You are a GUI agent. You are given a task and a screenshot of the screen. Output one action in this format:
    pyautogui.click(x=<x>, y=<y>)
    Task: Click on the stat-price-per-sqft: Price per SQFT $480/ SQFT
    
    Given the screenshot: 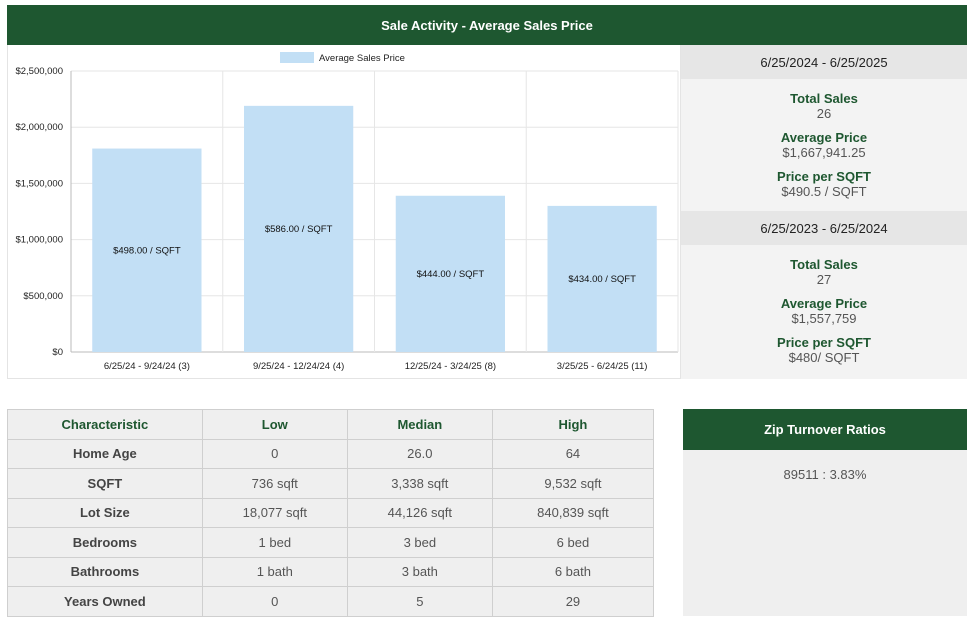 What is the action you would take?
    pyautogui.click(x=824, y=350)
    